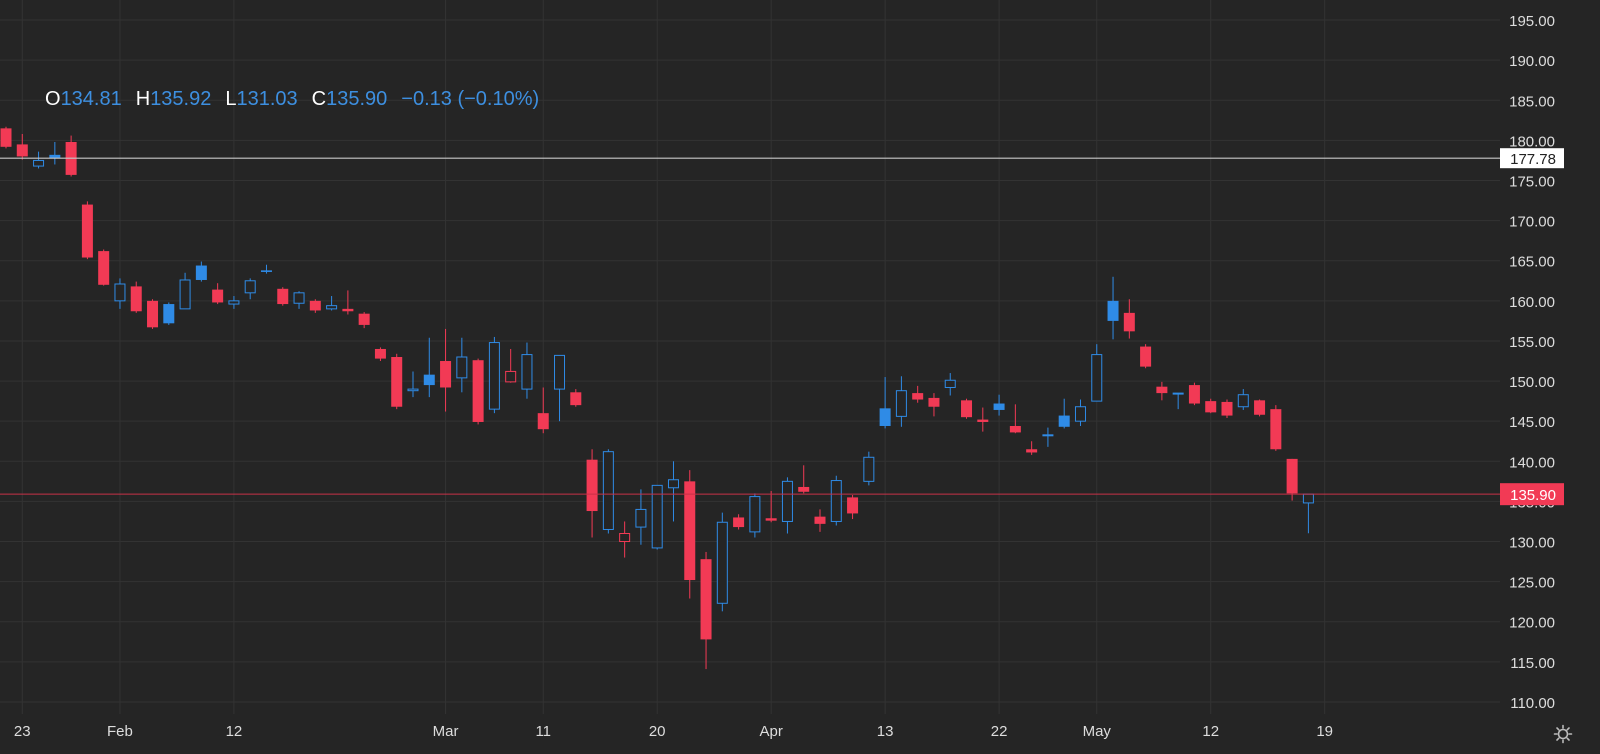 Image resolution: width=1600 pixels, height=754 pixels. Describe the element at coordinates (1532, 703) in the screenshot. I see `y-tick-label: 110.00` at that location.